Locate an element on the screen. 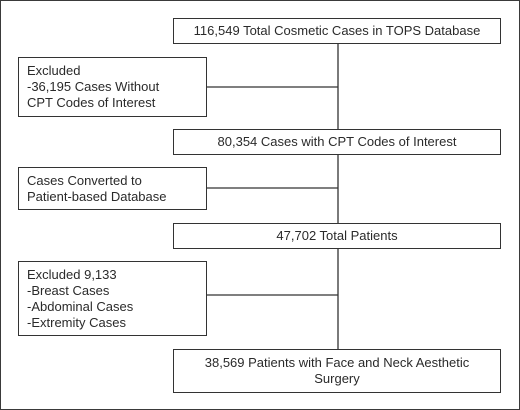 The width and height of the screenshot is (520, 410). note-line: Cases Converted to is located at coordinates (84, 180).